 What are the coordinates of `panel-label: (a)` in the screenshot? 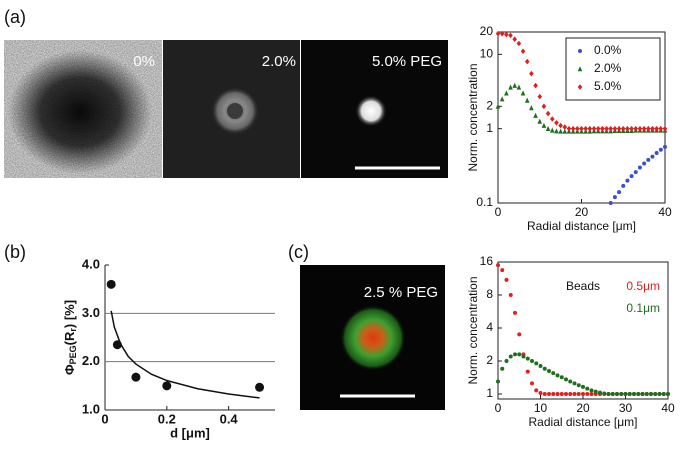 It's located at (15, 17).